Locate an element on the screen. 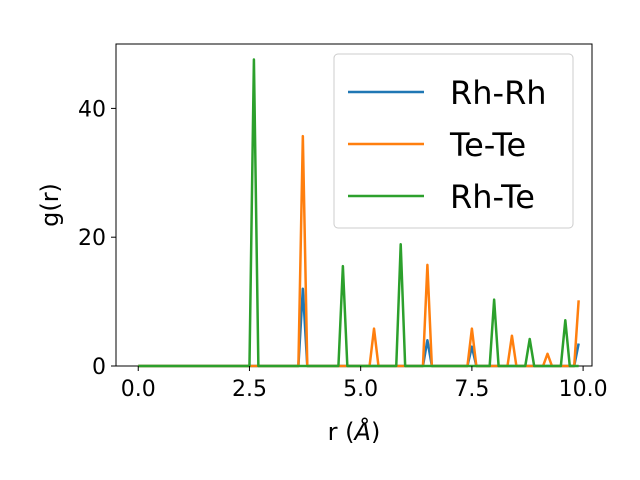 This screenshot has width=640, height=480. y-tick-label: 40 is located at coordinates (92, 109).